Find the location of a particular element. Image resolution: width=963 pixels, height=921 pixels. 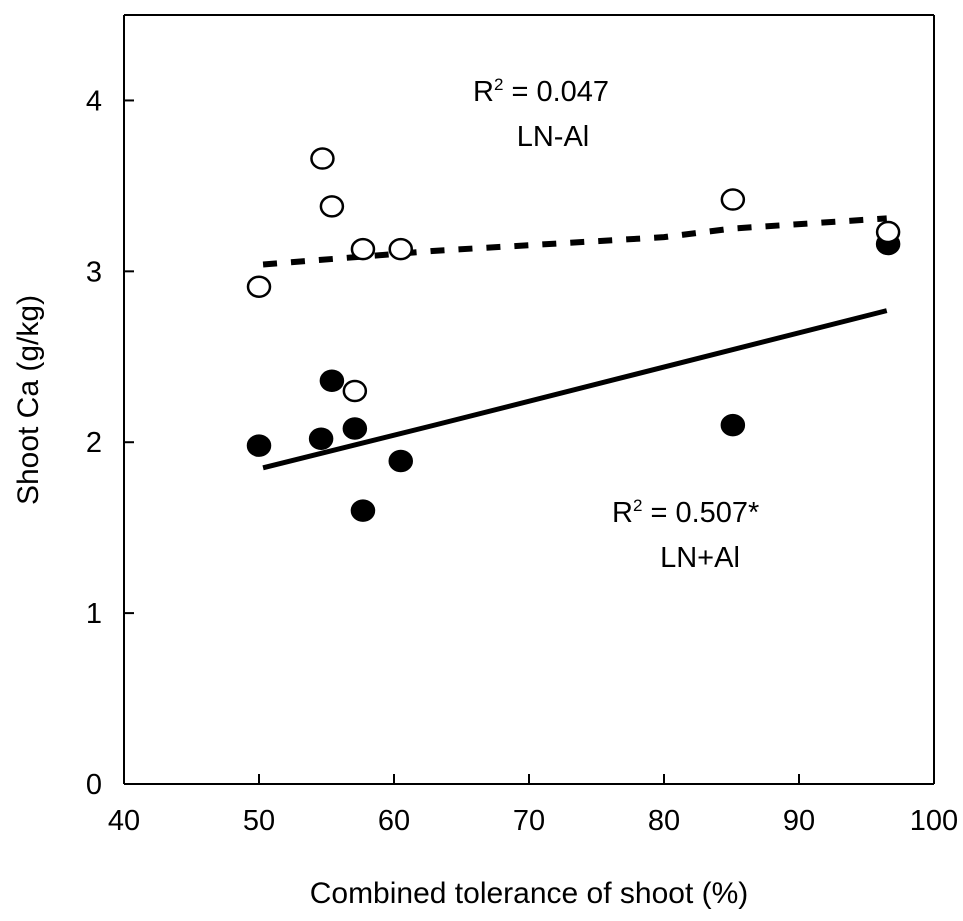

trend-line-dashed is located at coordinates (574, 241).